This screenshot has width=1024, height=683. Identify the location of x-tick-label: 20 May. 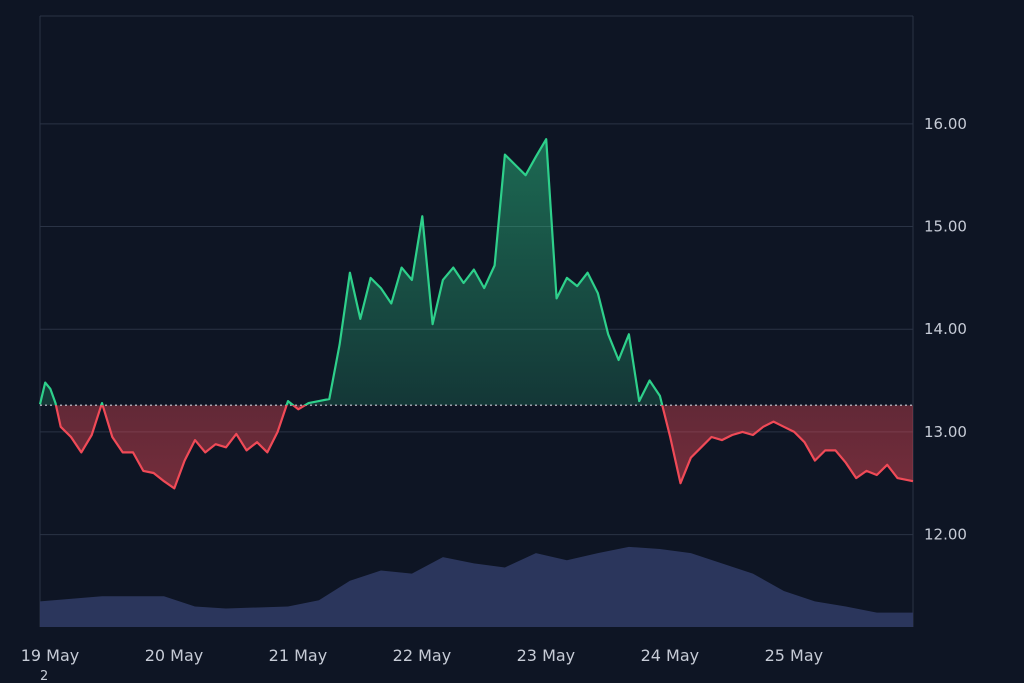
(174, 655).